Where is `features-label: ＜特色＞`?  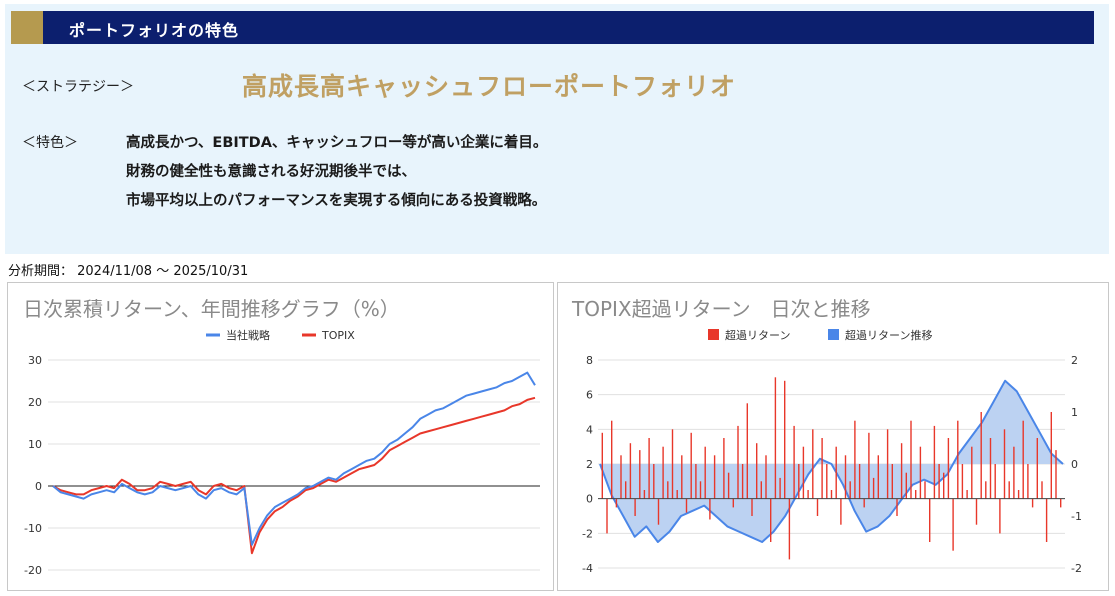 features-label: ＜特色＞ is located at coordinates (50, 143).